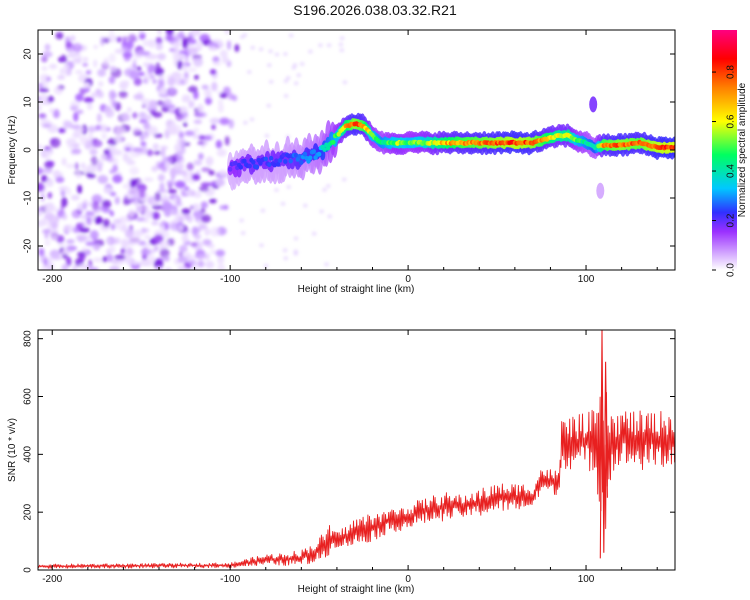  What do you see at coordinates (408, 279) in the screenshot?
I see `x-tick-label: 0` at bounding box center [408, 279].